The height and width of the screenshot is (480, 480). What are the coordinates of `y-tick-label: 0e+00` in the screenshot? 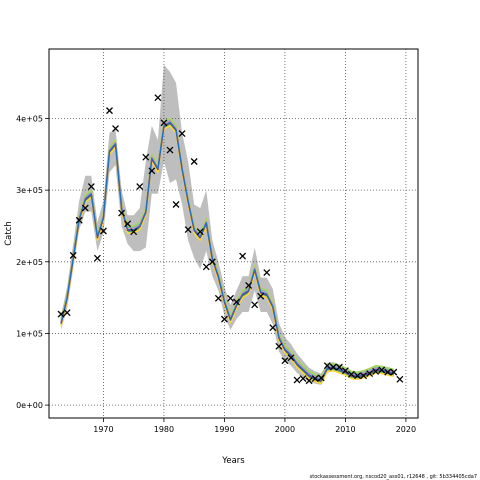 It's located at (29, 405).